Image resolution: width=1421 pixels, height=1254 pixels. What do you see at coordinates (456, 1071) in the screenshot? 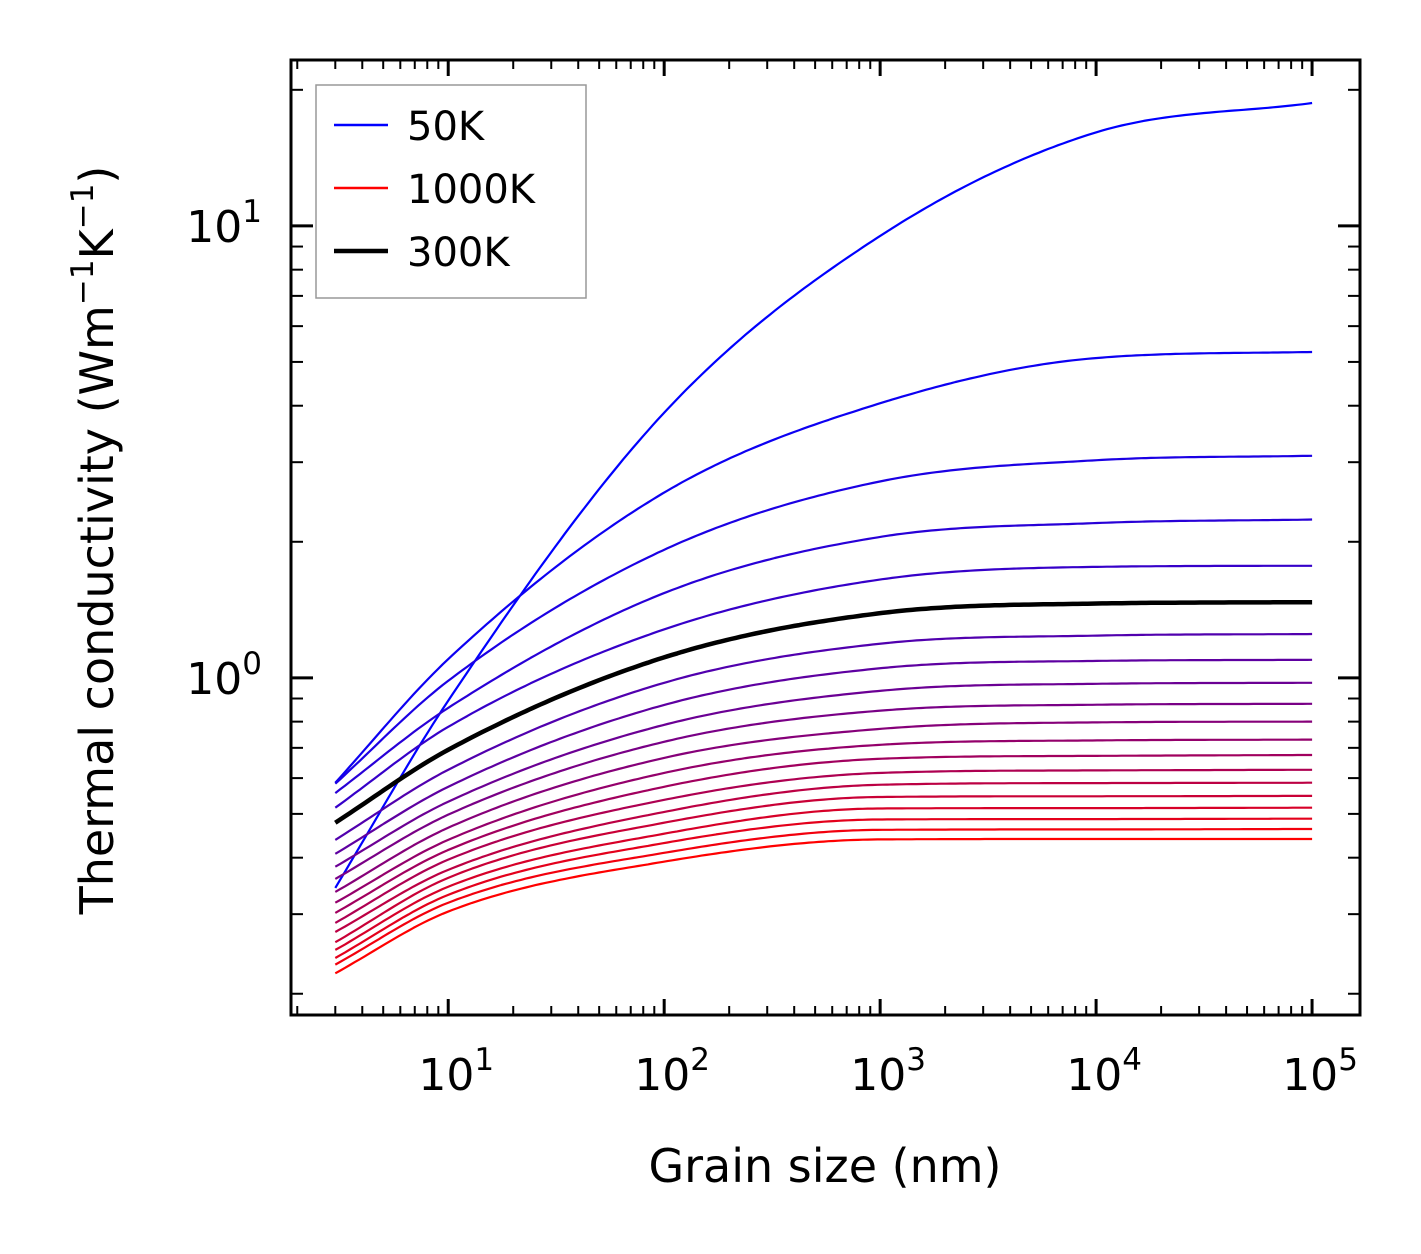
I see `x-tick-label: 10¹` at bounding box center [456, 1071].